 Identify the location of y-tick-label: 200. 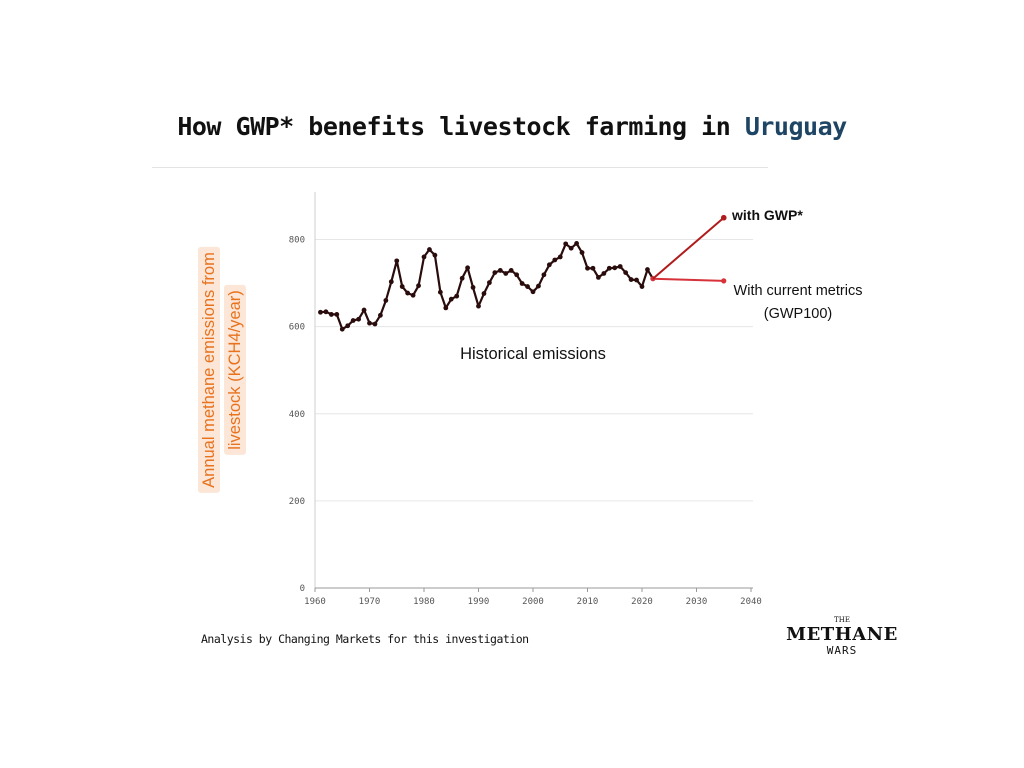
(297, 502).